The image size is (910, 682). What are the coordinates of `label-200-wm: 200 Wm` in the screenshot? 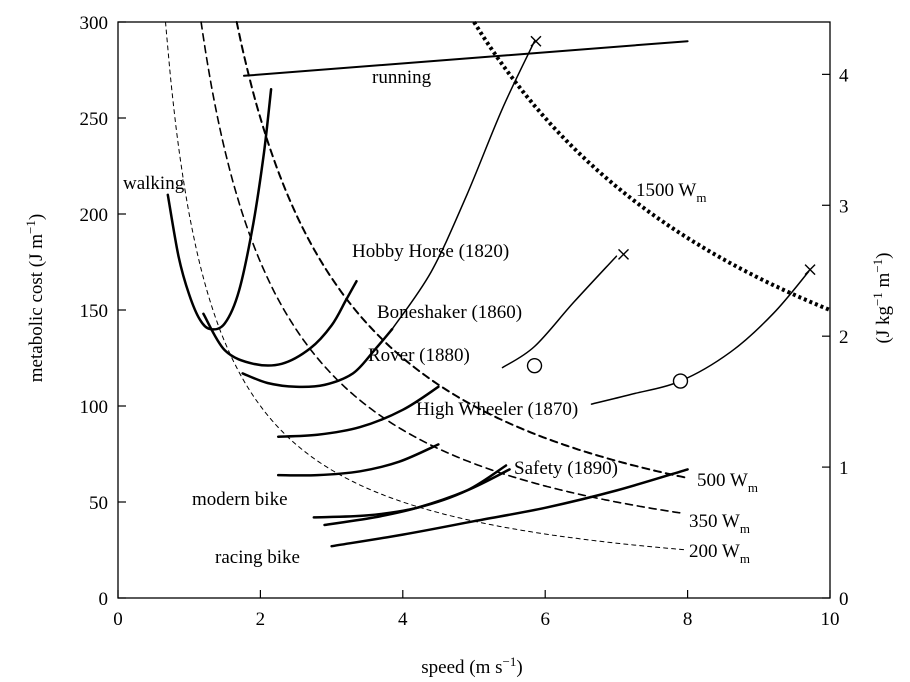 It's located at (719, 553).